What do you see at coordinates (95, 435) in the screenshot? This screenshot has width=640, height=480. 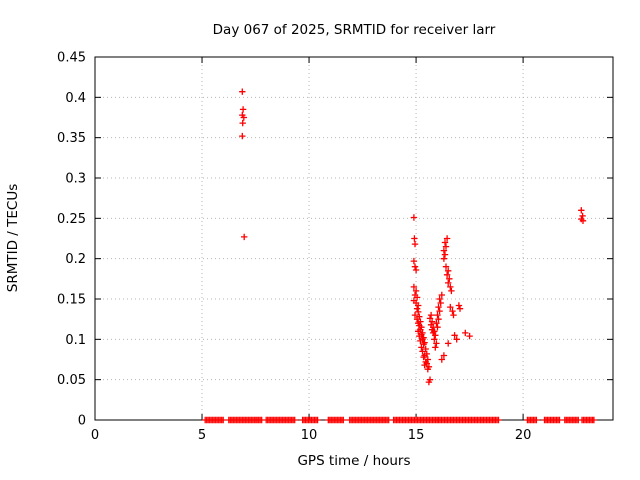 I see `x-tick-label: 0` at bounding box center [95, 435].